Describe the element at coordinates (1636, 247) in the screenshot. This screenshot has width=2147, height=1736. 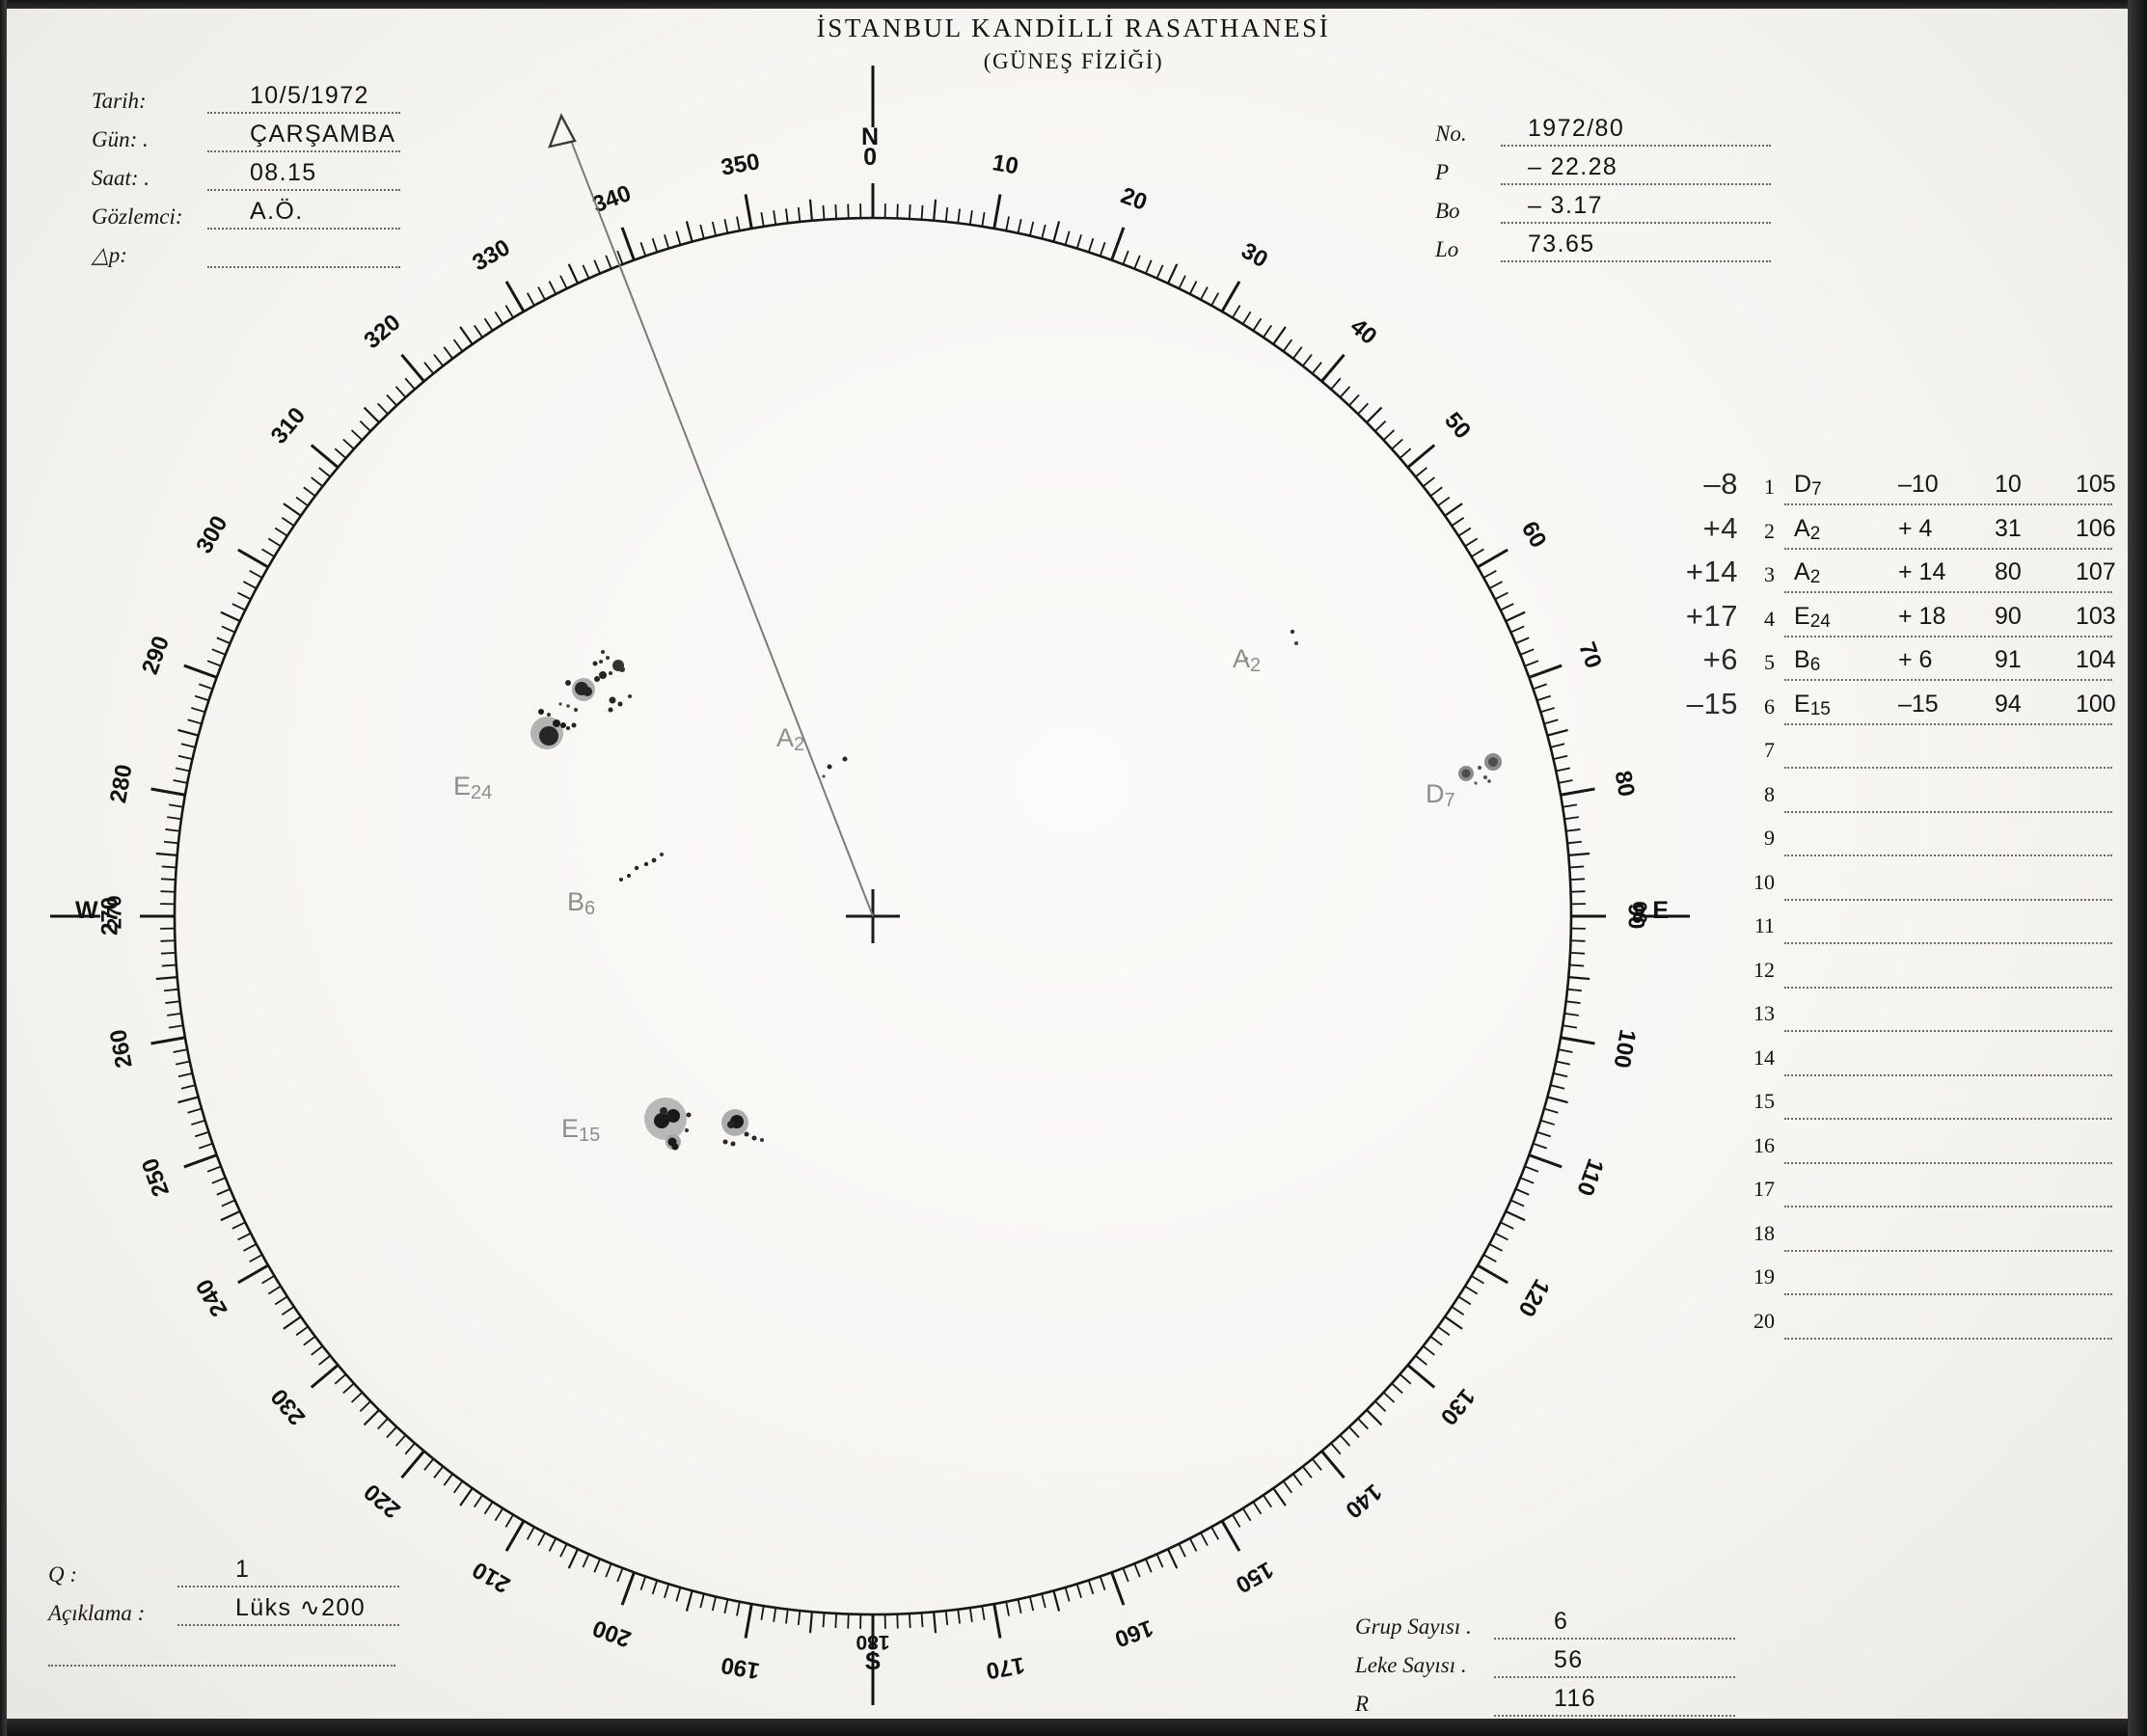
I see `solar-param-field-lo: 73.65` at that location.